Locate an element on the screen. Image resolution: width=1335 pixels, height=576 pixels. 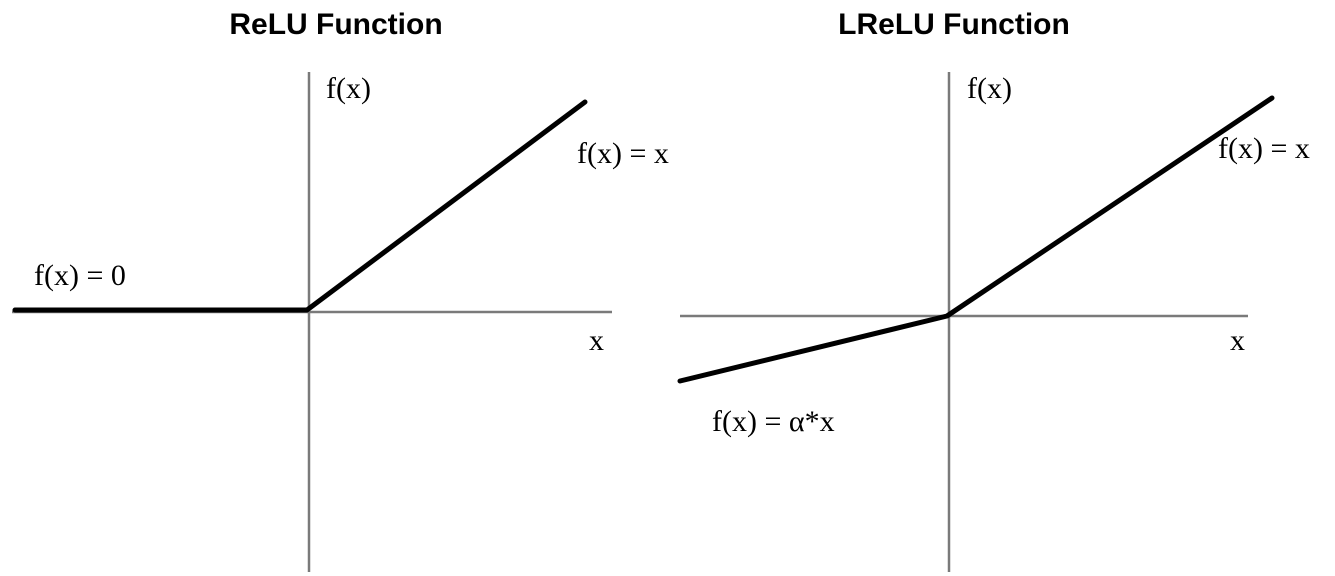
relu-title: ReLU Function is located at coordinates (335, 24).